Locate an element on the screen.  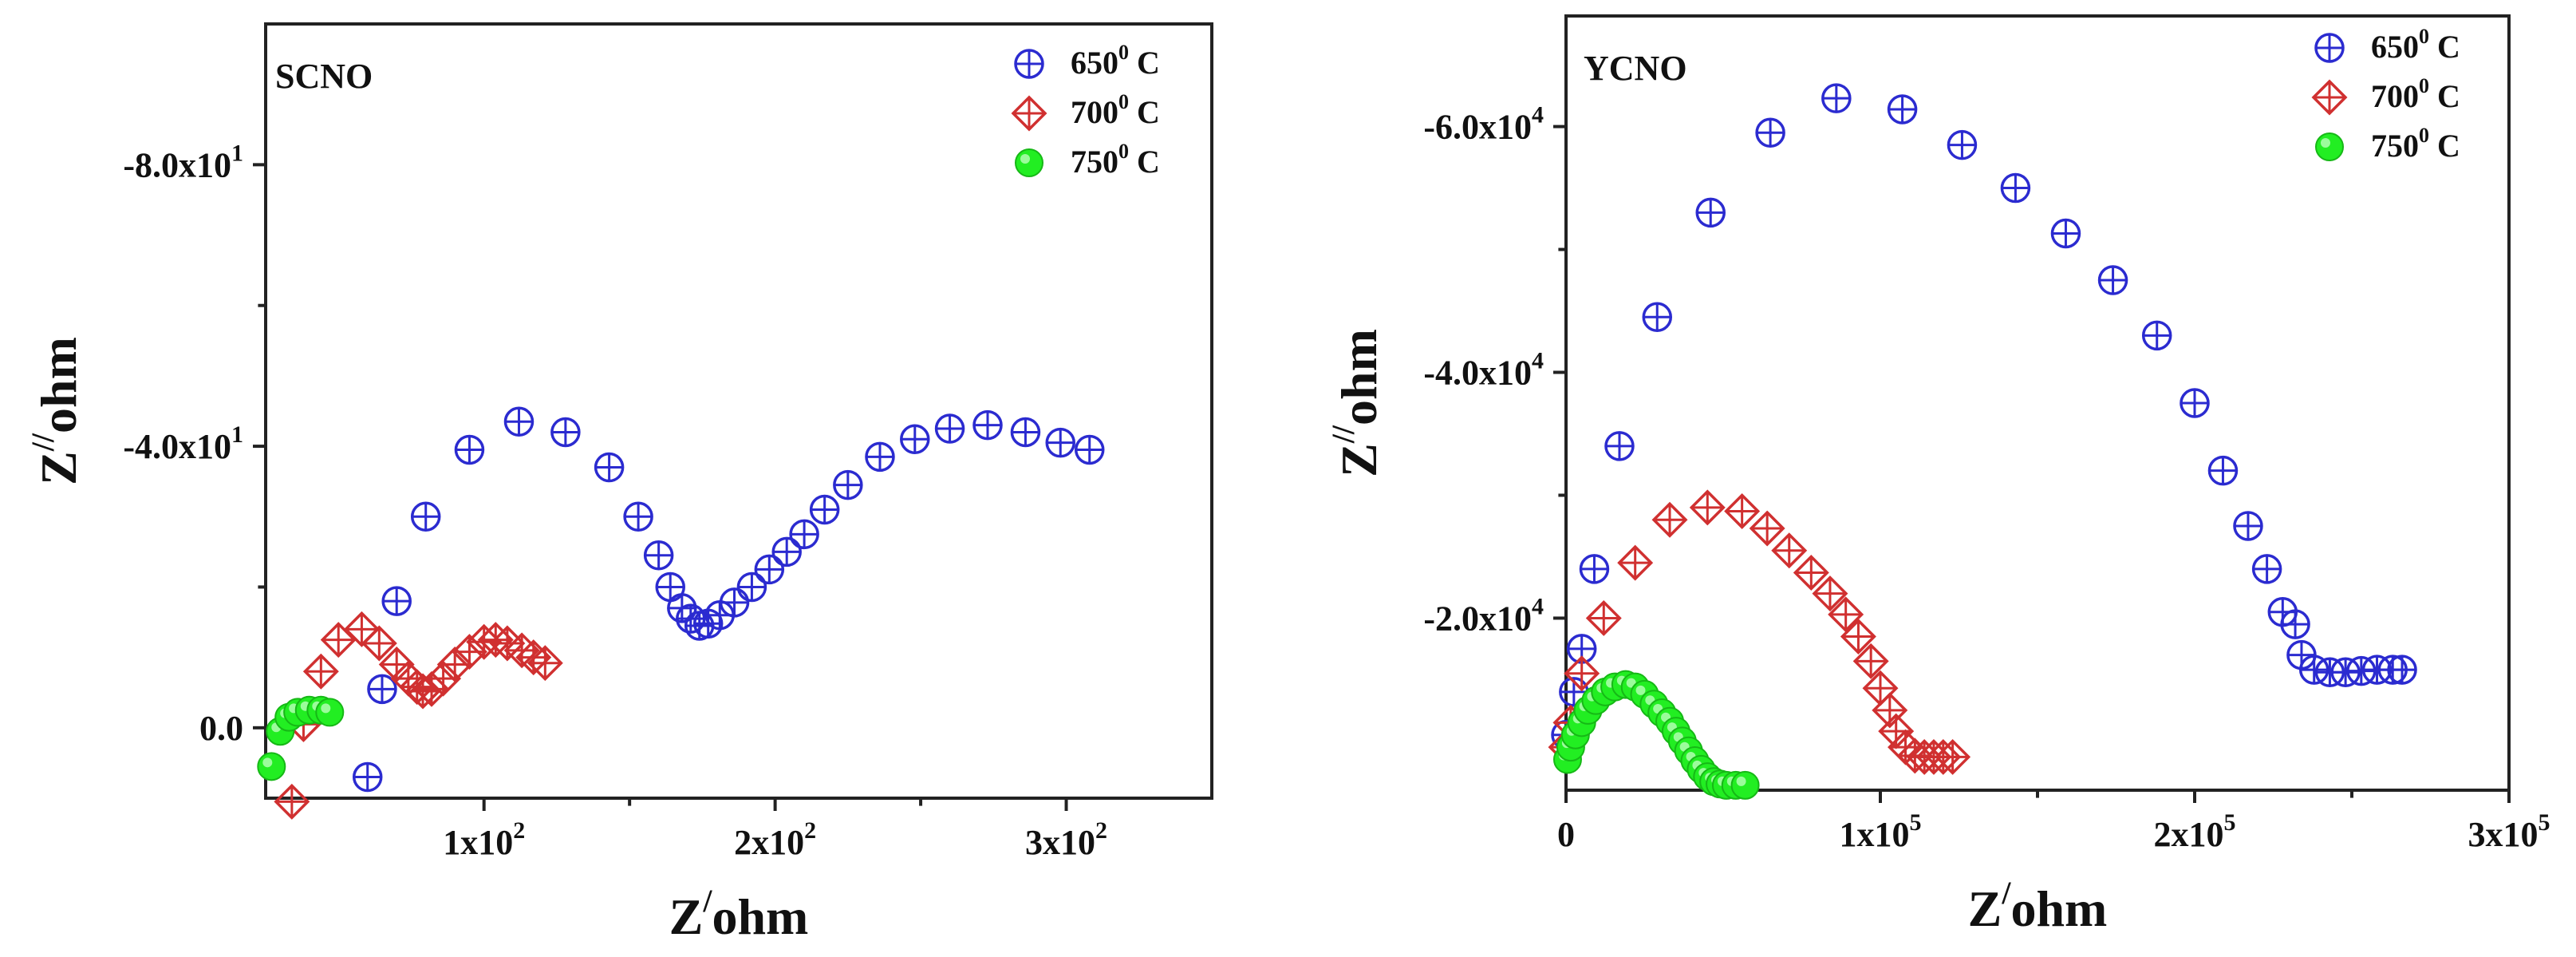
x-tick-label: 3x10² is located at coordinates (1066, 839).